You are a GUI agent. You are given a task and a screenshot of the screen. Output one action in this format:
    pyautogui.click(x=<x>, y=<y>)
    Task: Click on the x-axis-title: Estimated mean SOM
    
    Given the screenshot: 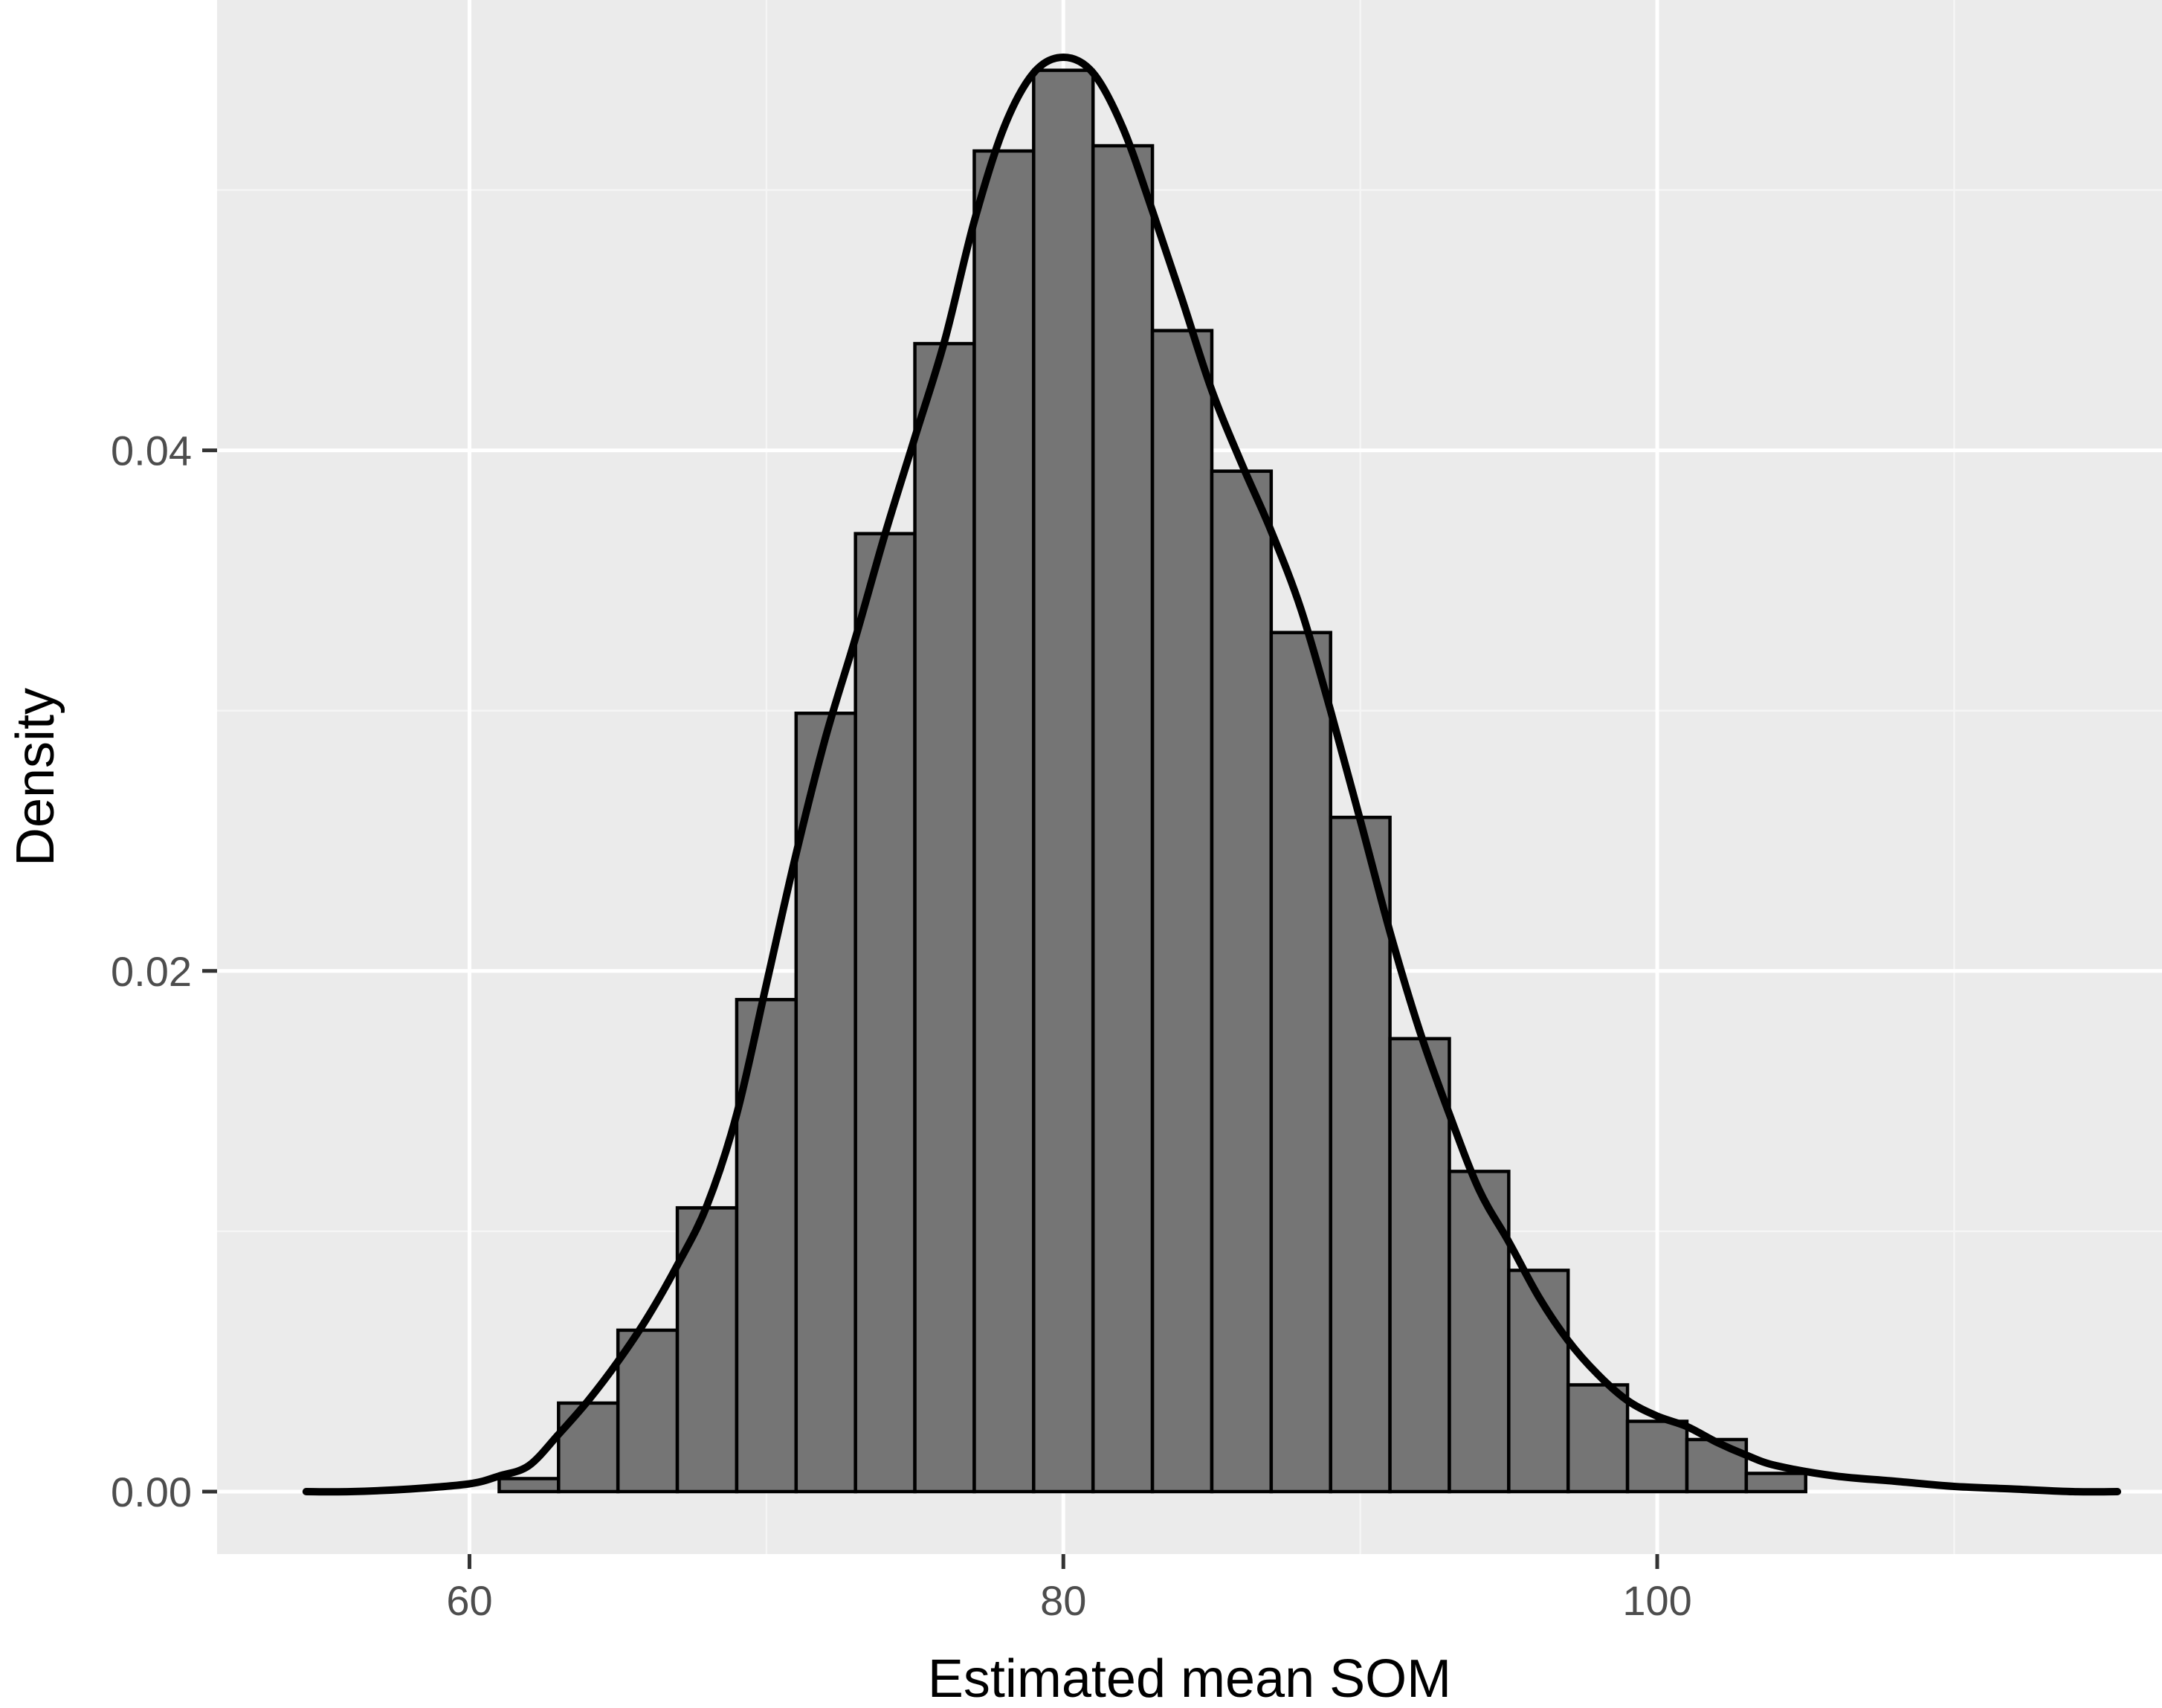 What is the action you would take?
    pyautogui.click(x=1189, y=1677)
    